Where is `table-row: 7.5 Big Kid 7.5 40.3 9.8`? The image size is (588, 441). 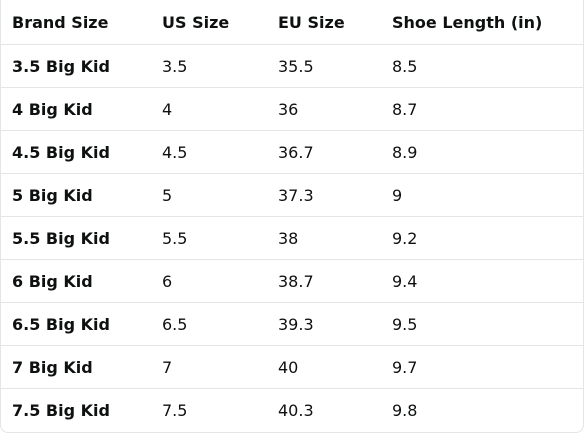 table-row: 7.5 Big Kid 7.5 40.3 9.8 is located at coordinates (292, 410).